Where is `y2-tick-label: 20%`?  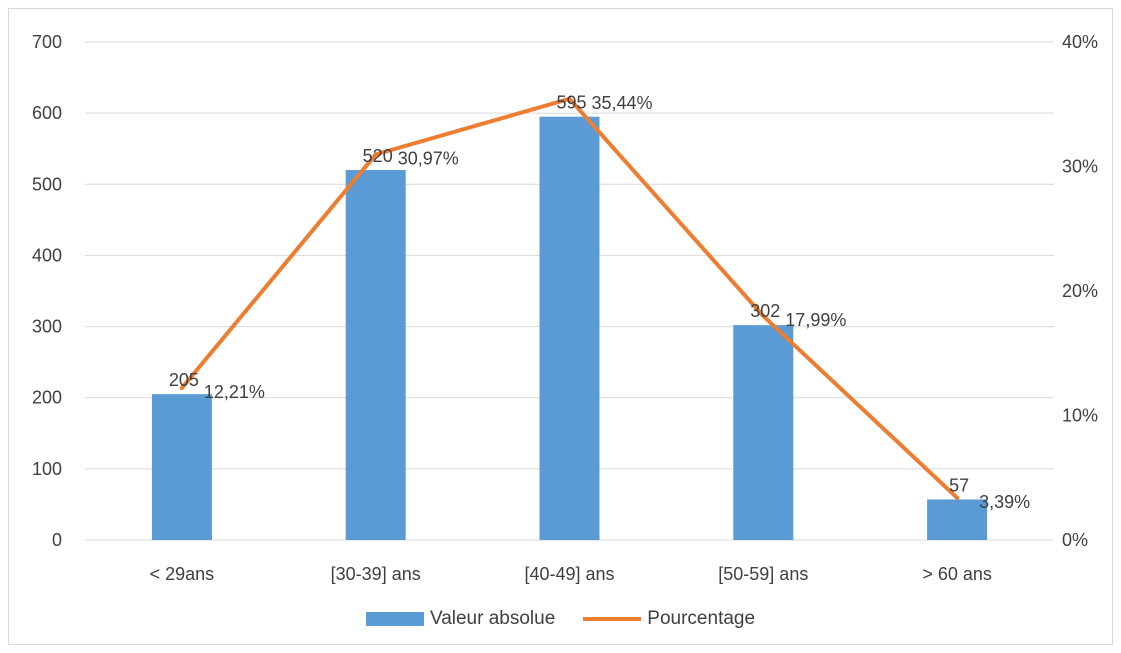
y2-tick-label: 20% is located at coordinates (1080, 291).